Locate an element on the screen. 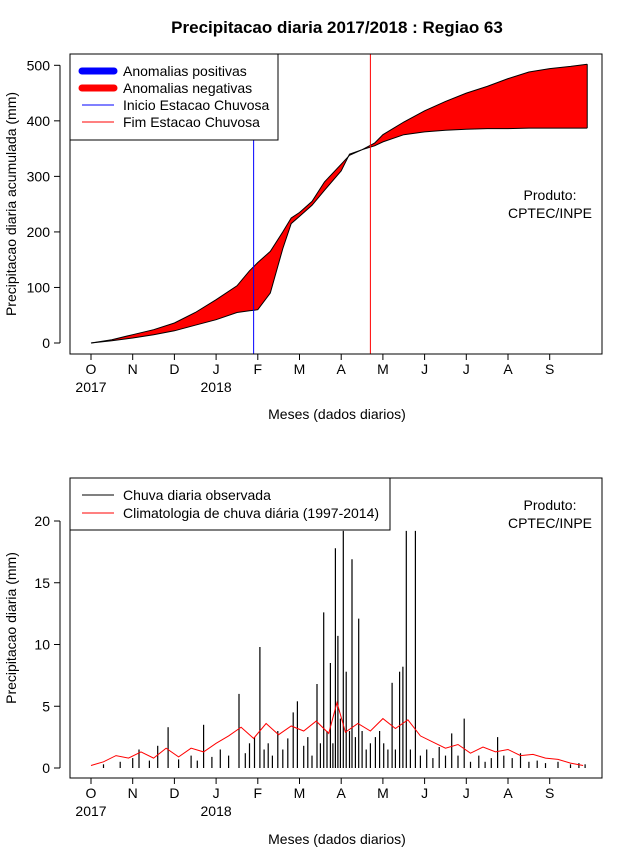 Image resolution: width=640 pixels, height=850 pixels. legend-label-positive: Anomalias positivas is located at coordinates (185, 71).